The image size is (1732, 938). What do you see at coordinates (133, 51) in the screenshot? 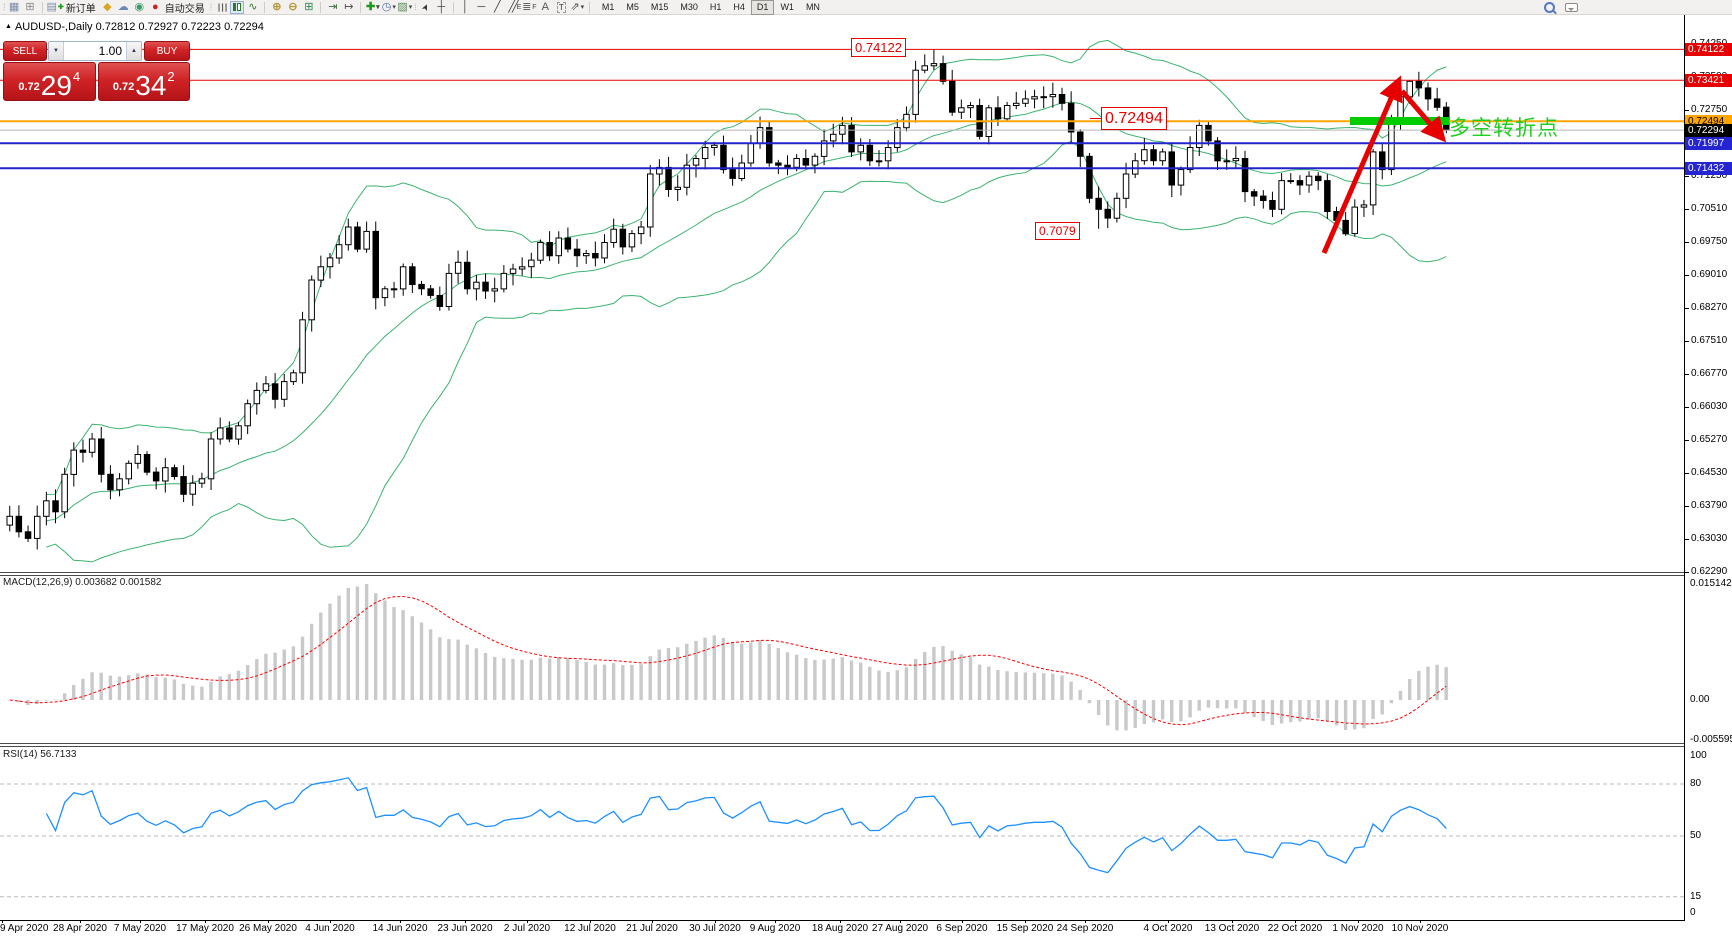
I see `volume-increase-button: ▲` at bounding box center [133, 51].